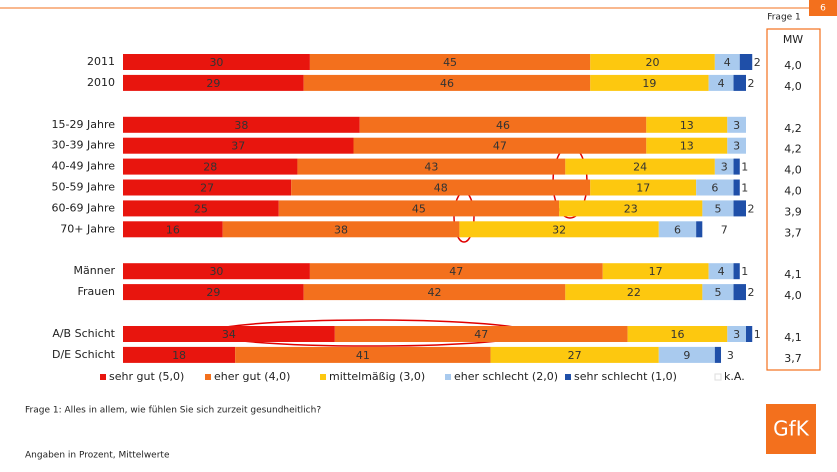 The image size is (837, 472). I want to click on segment-label: 46, so click(447, 83).